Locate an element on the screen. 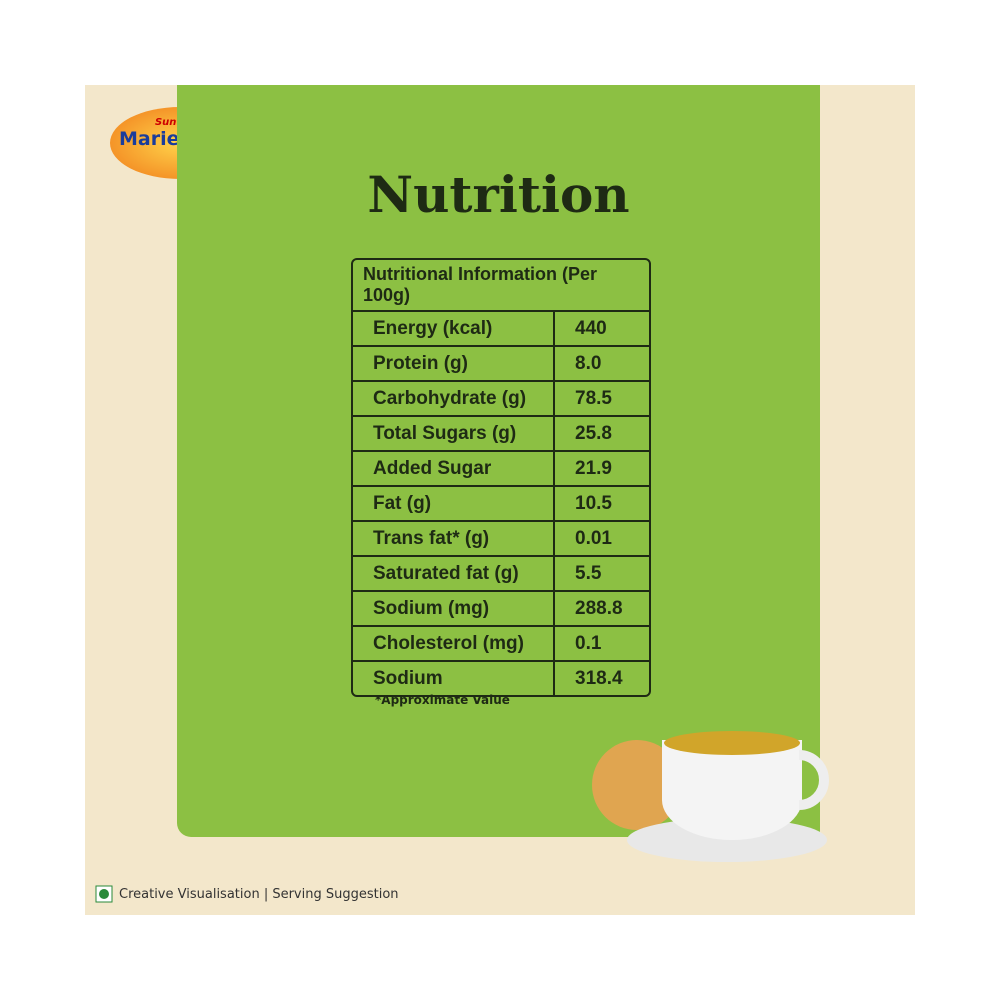  value-cell: 5.5 is located at coordinates (601, 572).